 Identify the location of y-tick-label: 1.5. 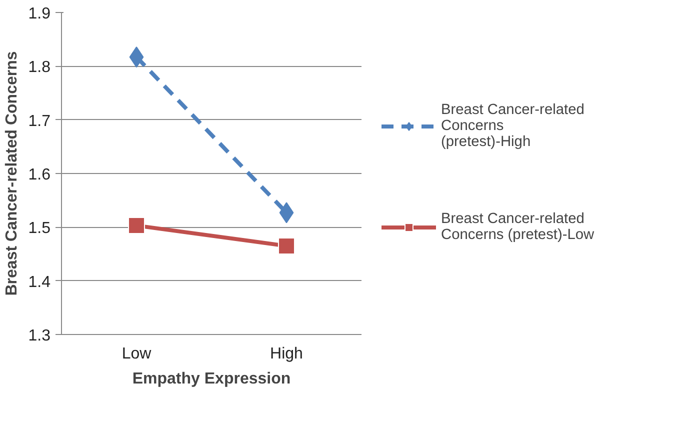
(39, 229).